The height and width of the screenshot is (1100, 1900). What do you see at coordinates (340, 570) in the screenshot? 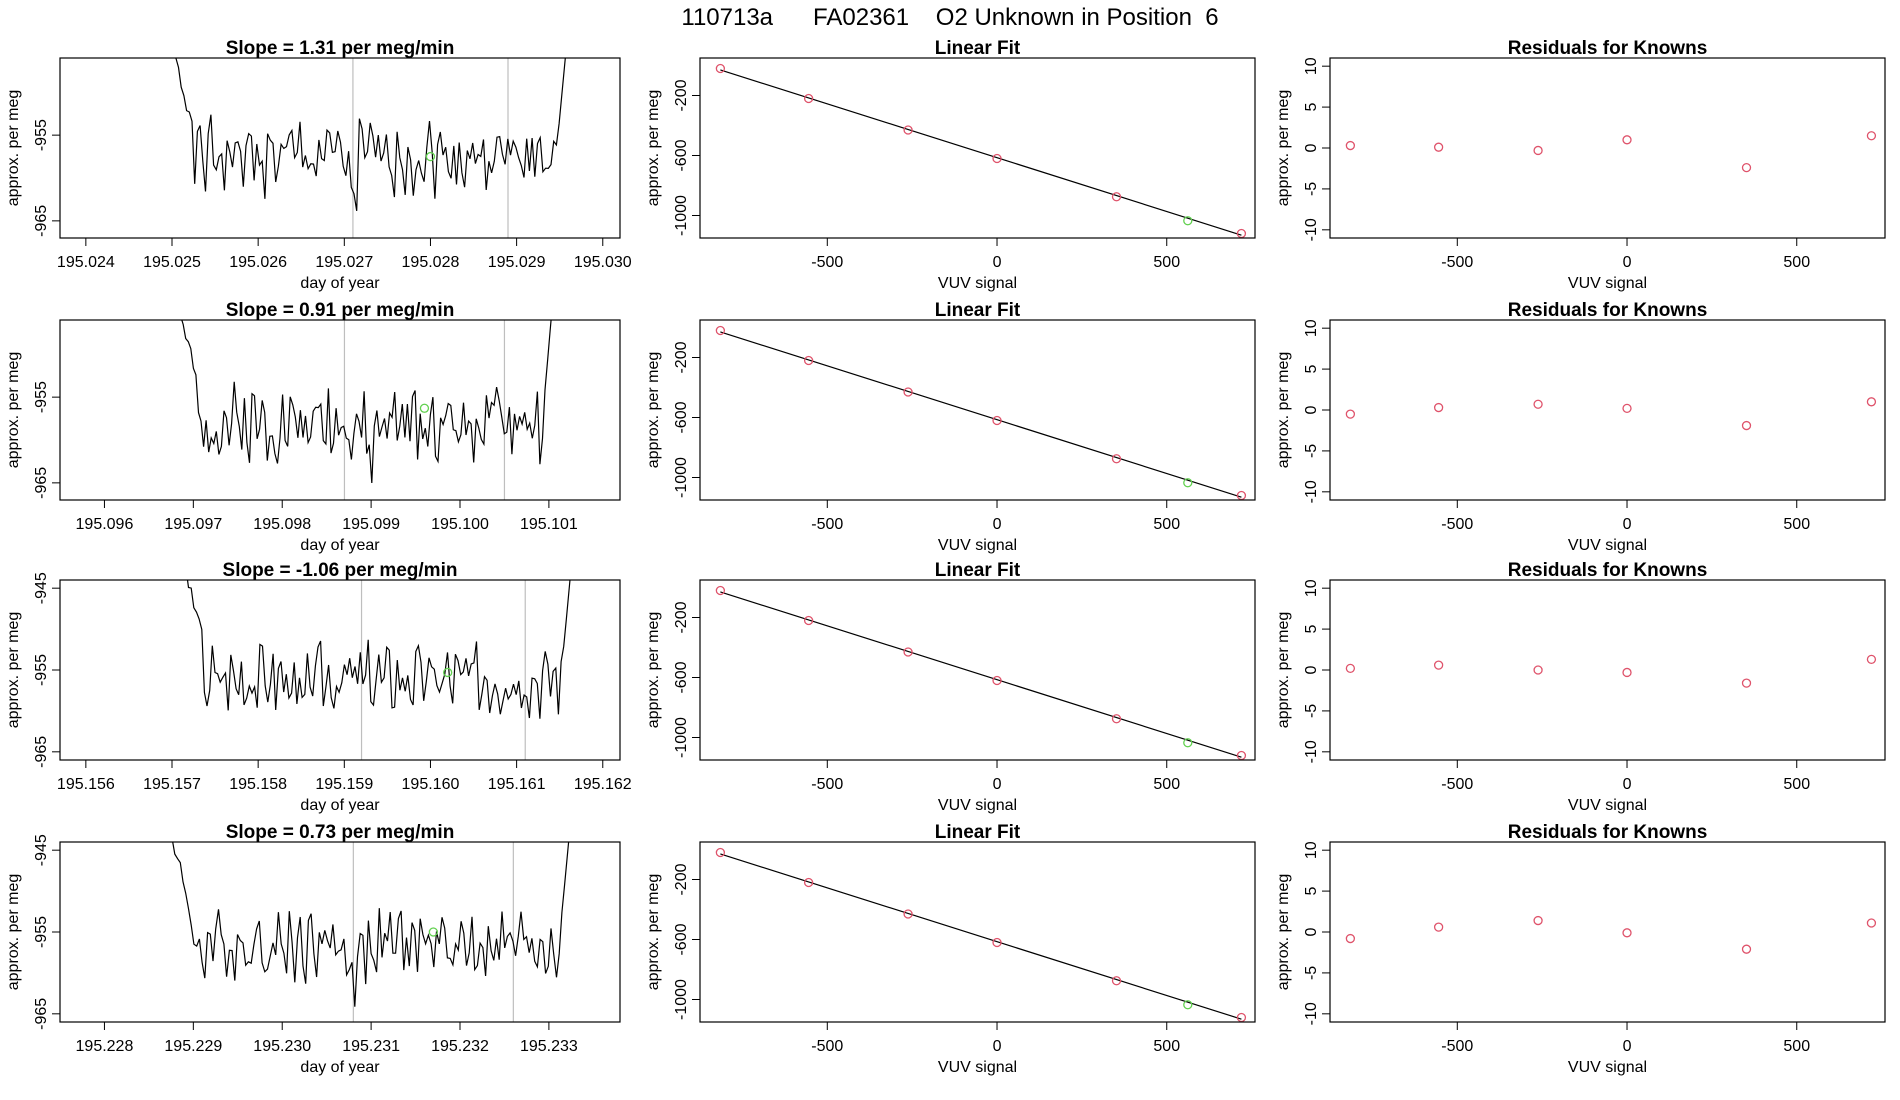
I see `chart-title: Slope = -1.06 per meg/min` at bounding box center [340, 570].